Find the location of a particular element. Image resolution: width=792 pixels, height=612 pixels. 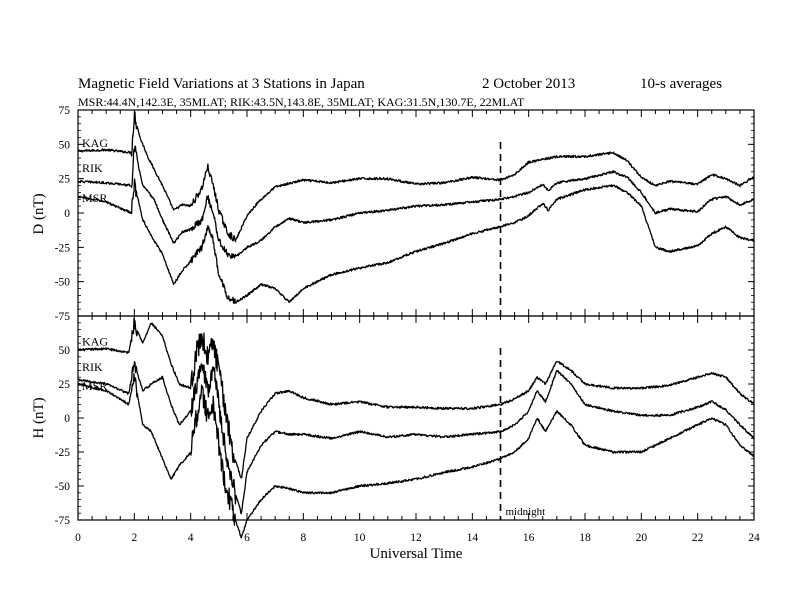

x-axis-title: Universal Time is located at coordinates (416, 554).